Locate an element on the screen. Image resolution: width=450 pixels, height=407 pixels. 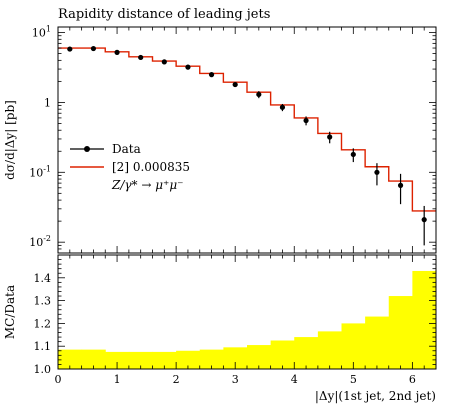
ratio-y-tick-label: 1.0 is located at coordinates (43, 369).